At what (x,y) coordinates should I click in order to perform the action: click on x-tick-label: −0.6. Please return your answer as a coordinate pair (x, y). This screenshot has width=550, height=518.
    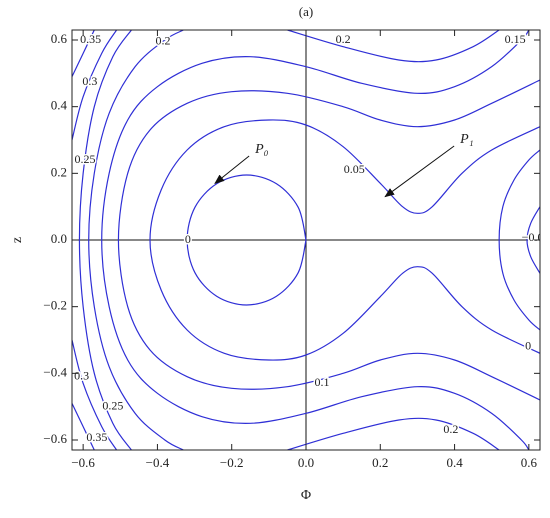
    Looking at the image, I should click on (83, 462).